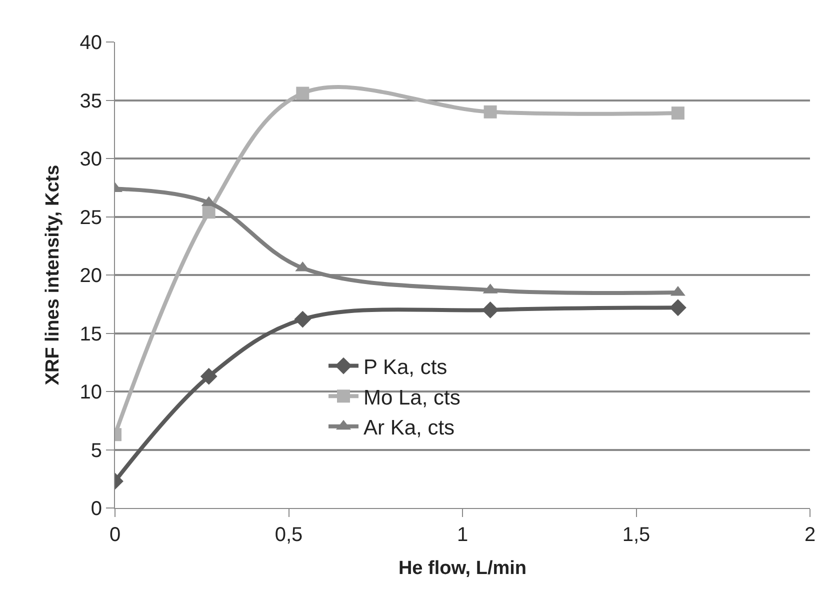 The width and height of the screenshot is (834, 608). Describe the element at coordinates (96, 451) in the screenshot. I see `y-tick-label: 5` at that location.